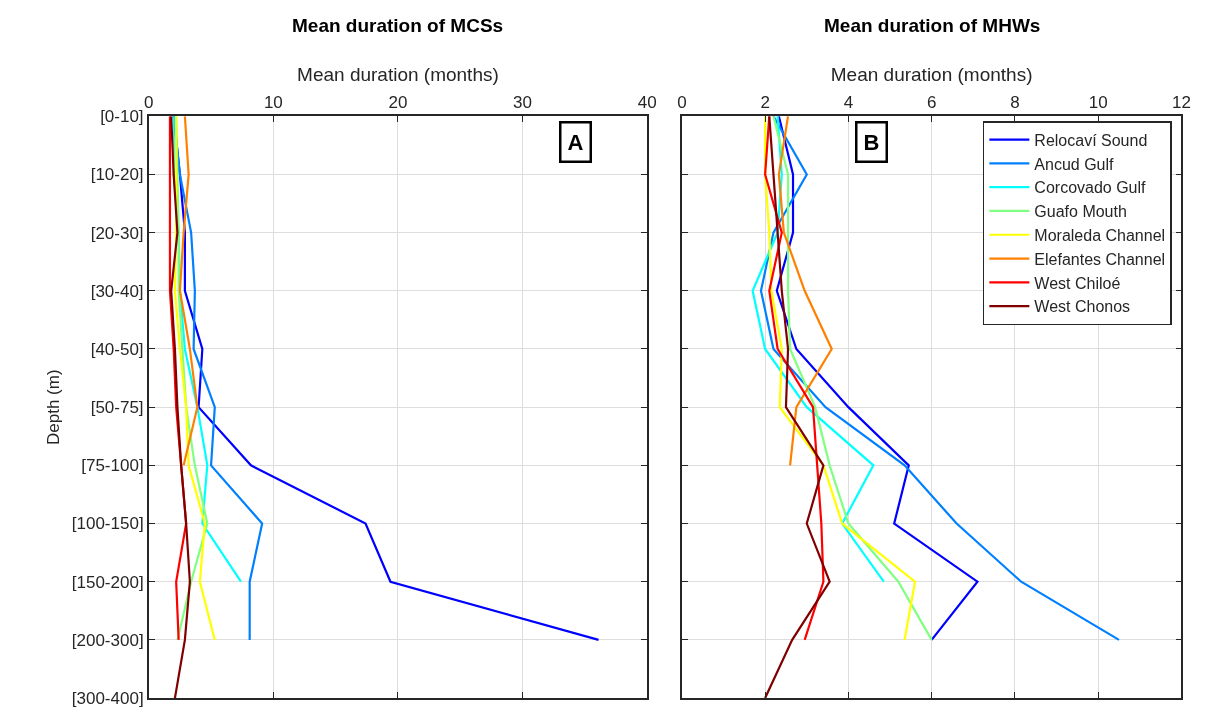  Describe the element at coordinates (117, 233) in the screenshot. I see `y-tick-label: [20-30]` at that location.